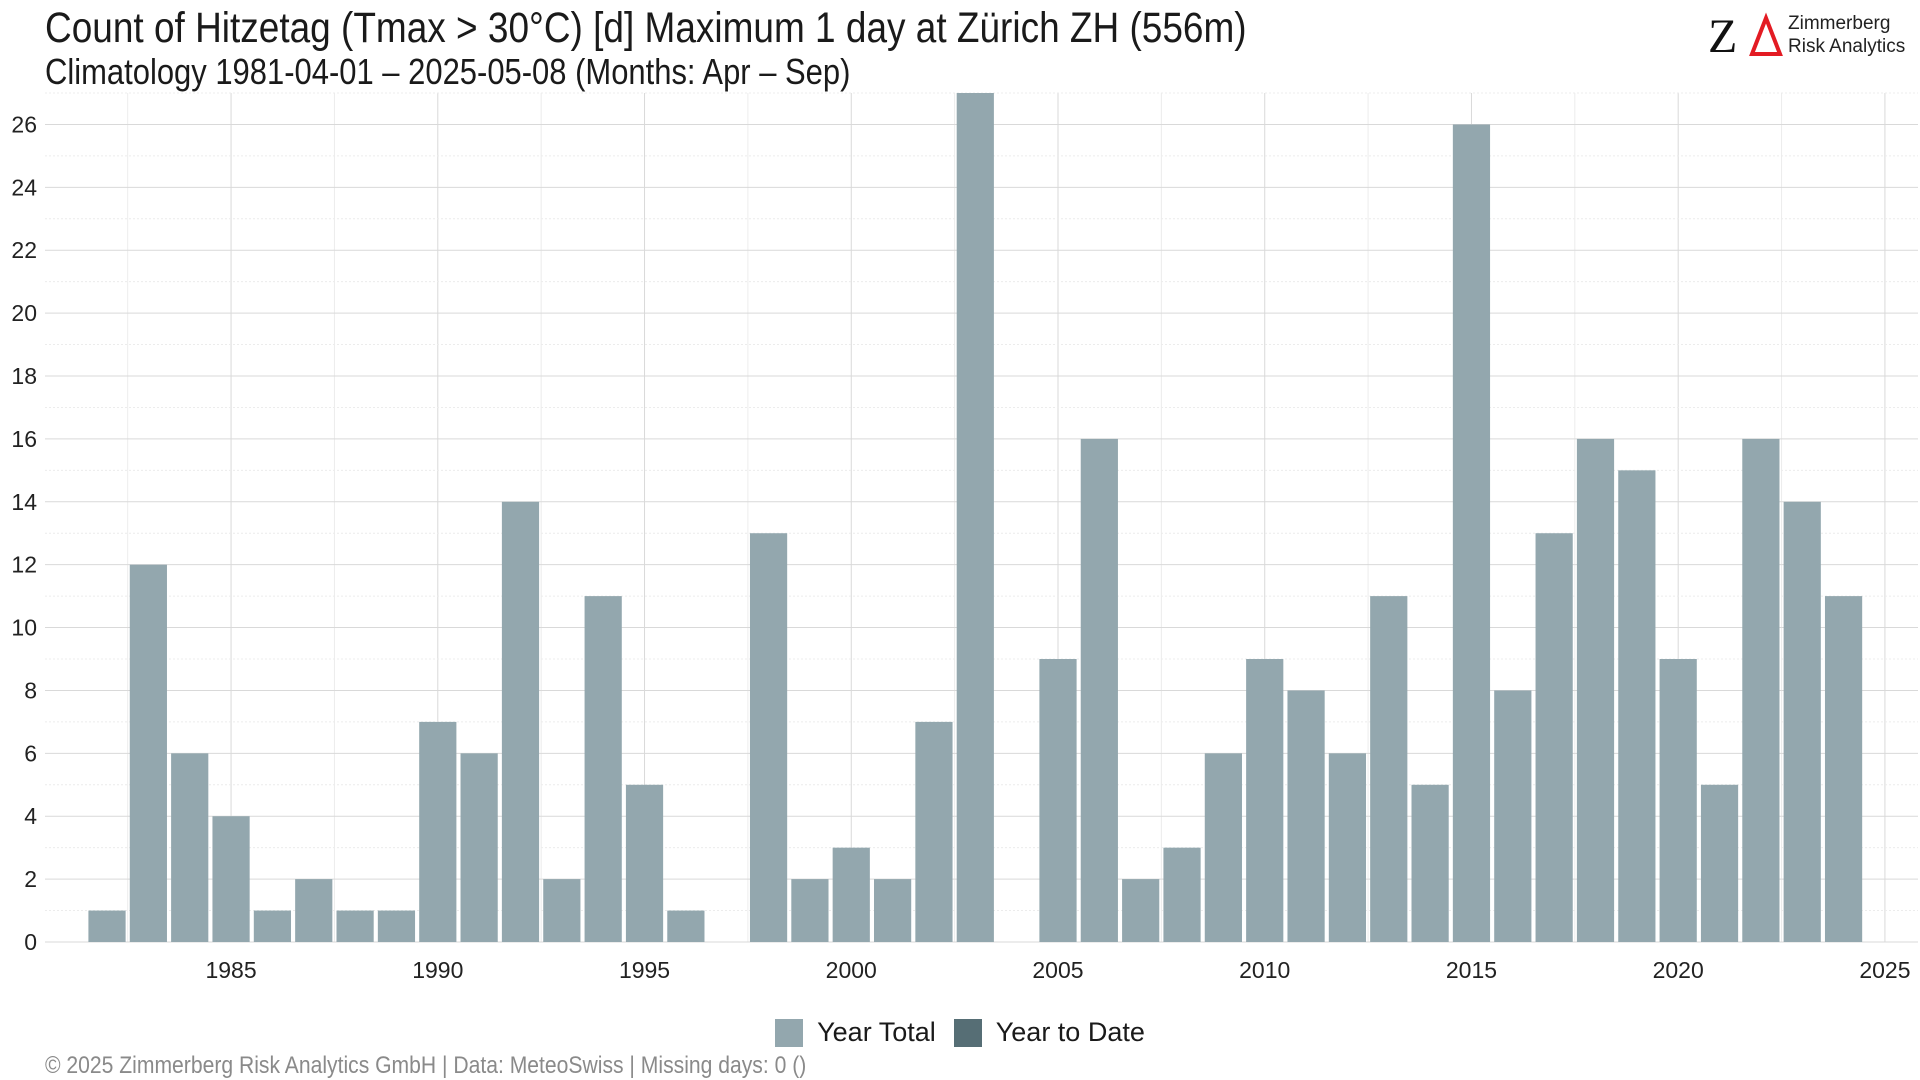 This screenshot has width=1920, height=1080. Describe the element at coordinates (30, 816) in the screenshot. I see `y-tick-label: 4` at that location.